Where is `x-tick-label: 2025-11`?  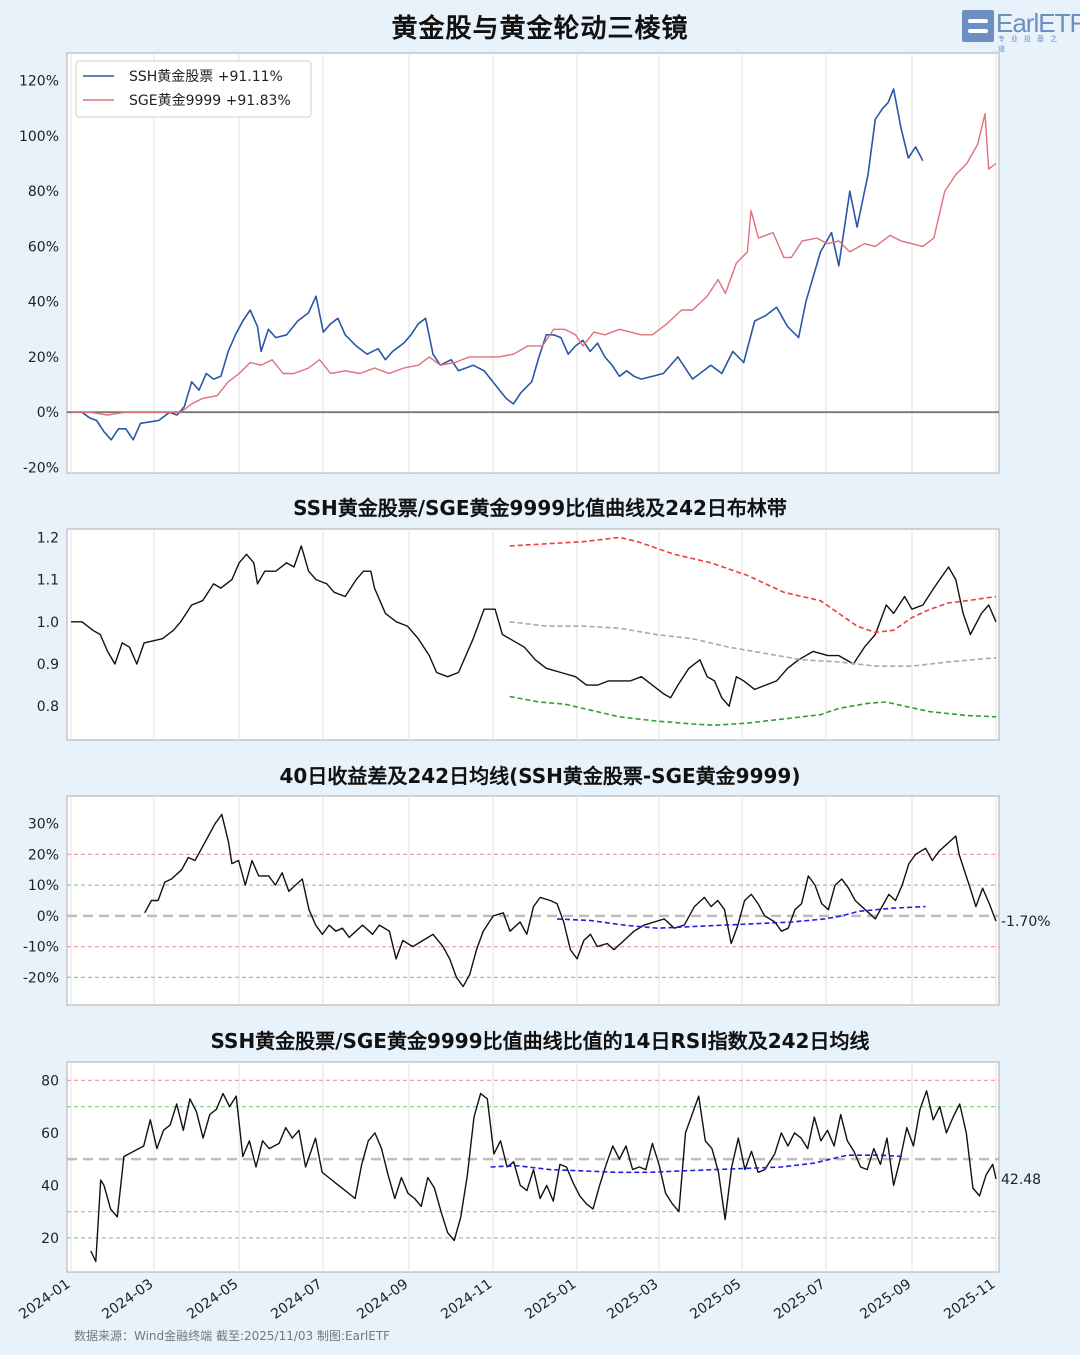 x-tick-label: 2025-11 is located at coordinates (969, 1299).